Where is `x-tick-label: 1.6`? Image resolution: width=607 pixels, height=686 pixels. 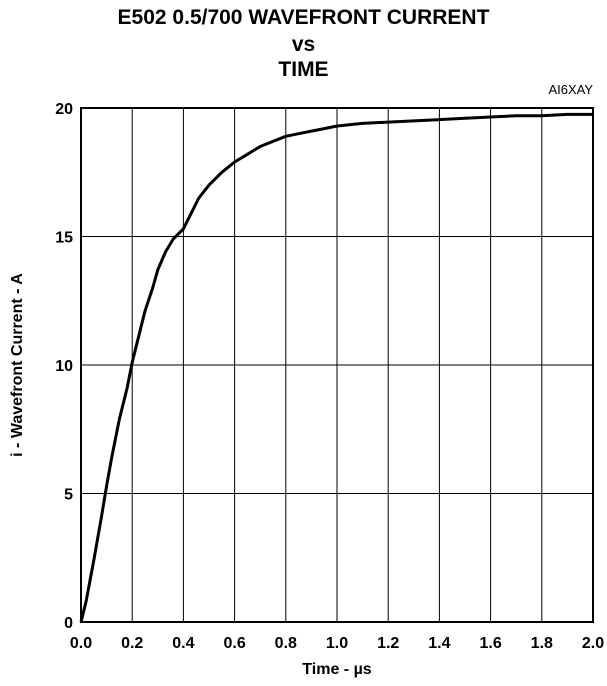 x-tick-label: 1.6 is located at coordinates (490, 643).